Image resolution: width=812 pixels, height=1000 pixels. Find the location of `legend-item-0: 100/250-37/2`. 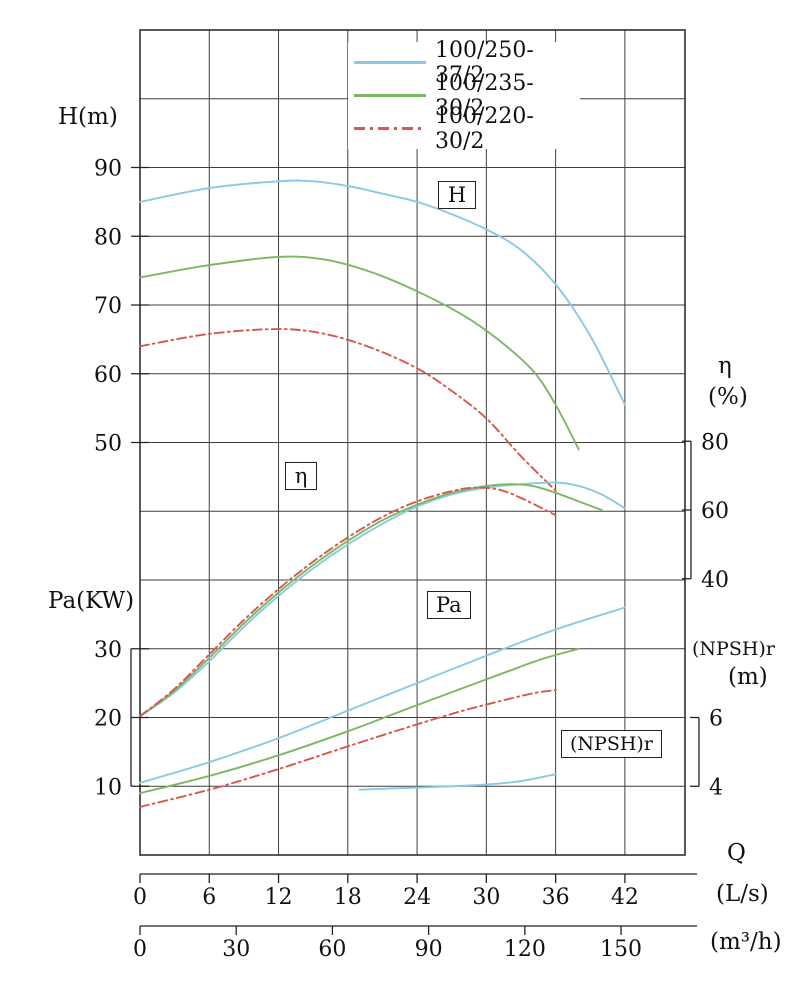

legend-item-0: 100/250-37/2 is located at coordinates (467, 63).